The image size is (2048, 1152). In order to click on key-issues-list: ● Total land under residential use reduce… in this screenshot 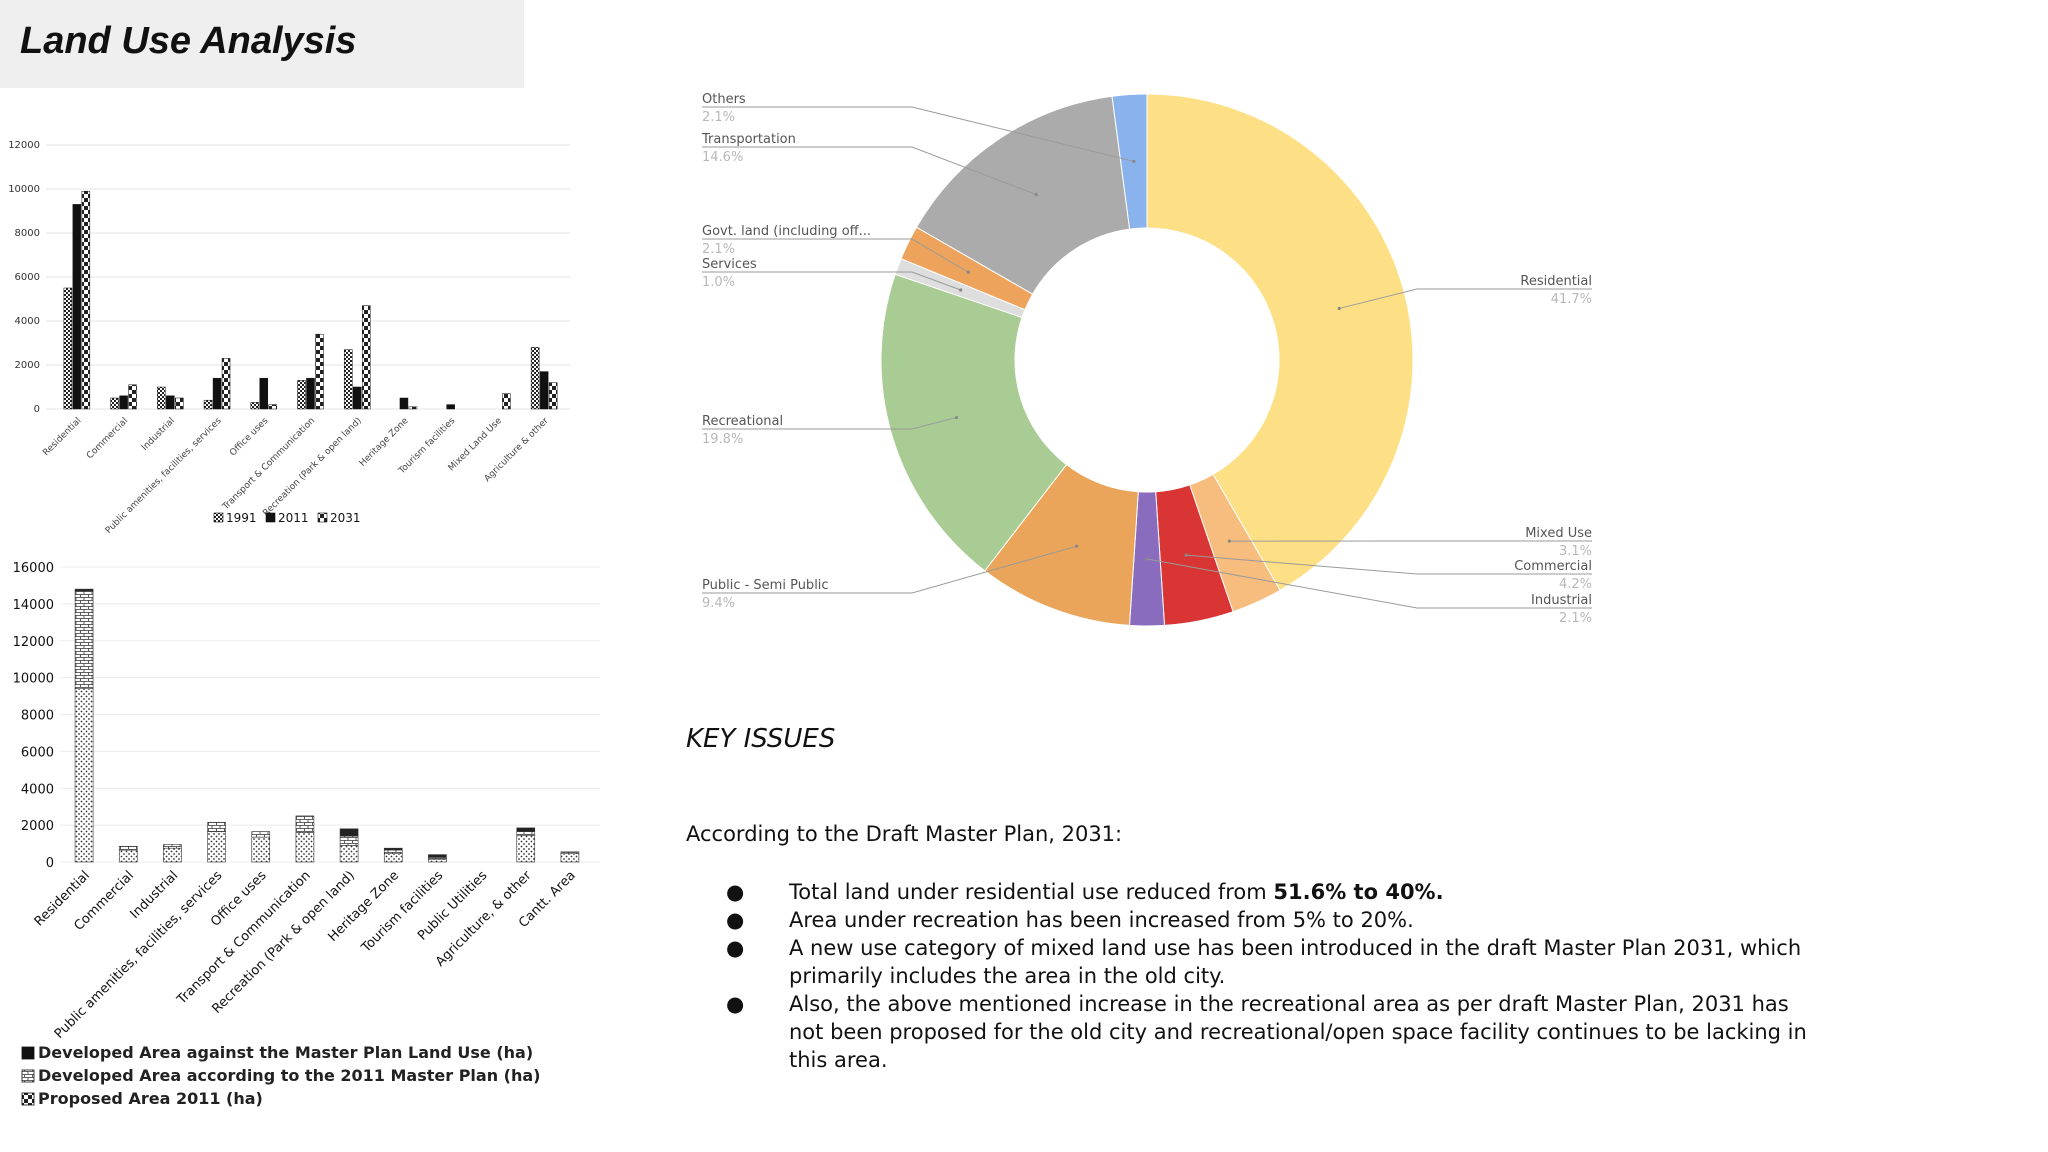, I will do `click(1256, 976)`.